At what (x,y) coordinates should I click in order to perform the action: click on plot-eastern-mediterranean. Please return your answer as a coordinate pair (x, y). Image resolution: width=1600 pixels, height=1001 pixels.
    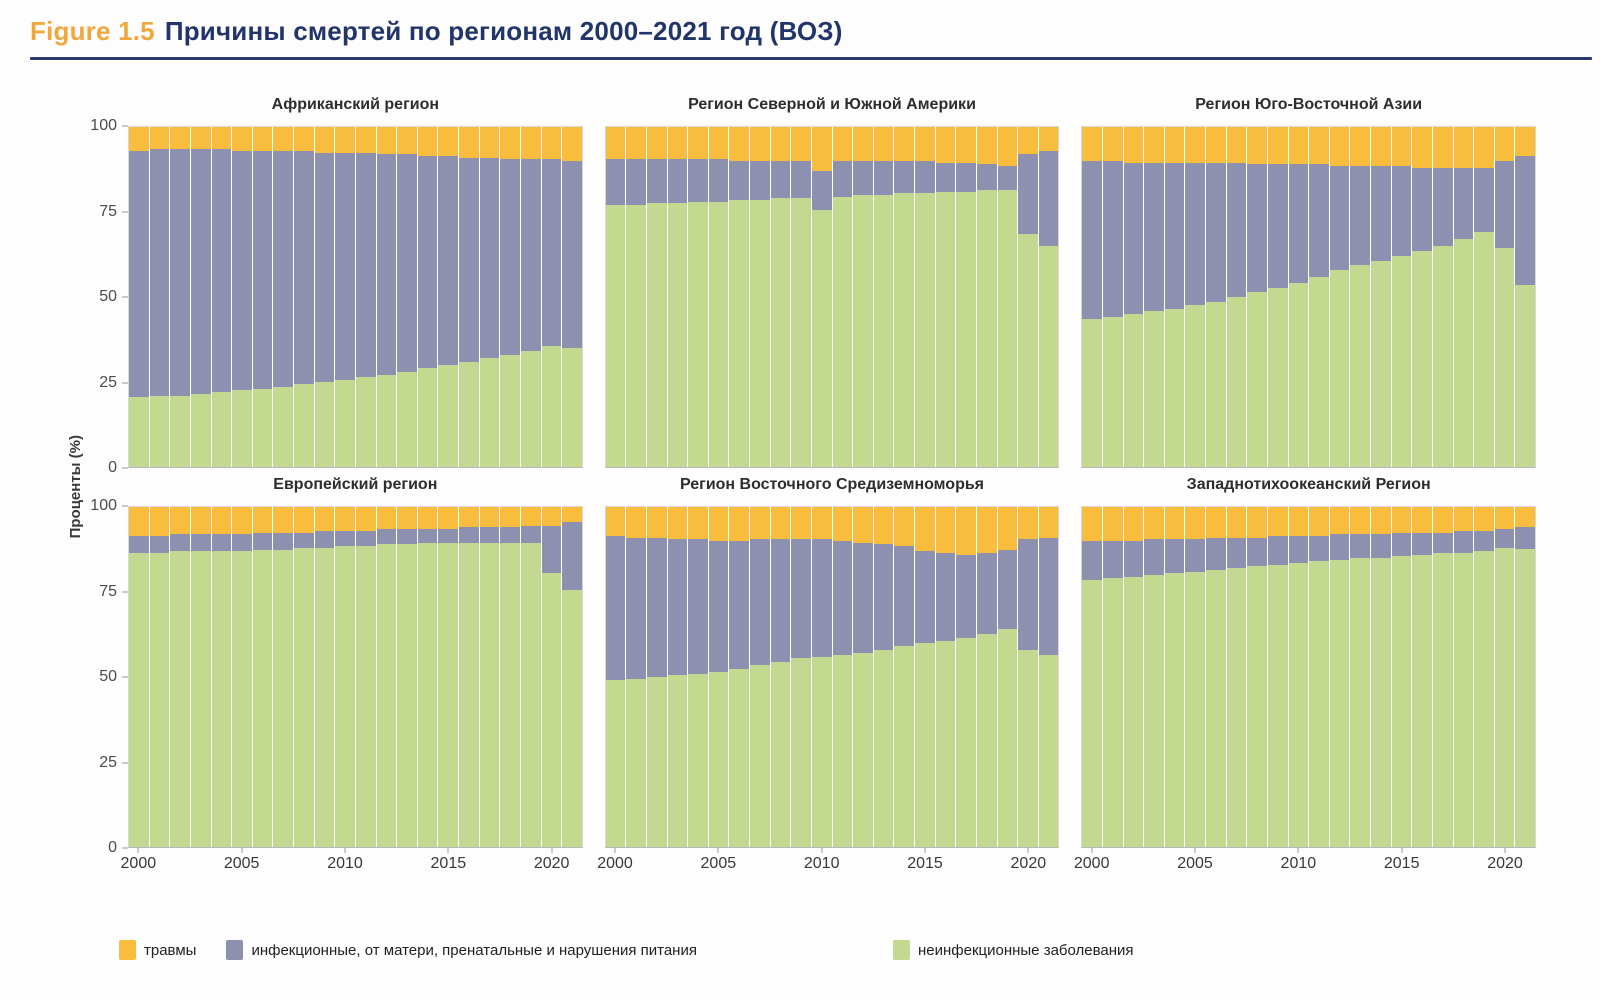
    Looking at the image, I should click on (832, 677).